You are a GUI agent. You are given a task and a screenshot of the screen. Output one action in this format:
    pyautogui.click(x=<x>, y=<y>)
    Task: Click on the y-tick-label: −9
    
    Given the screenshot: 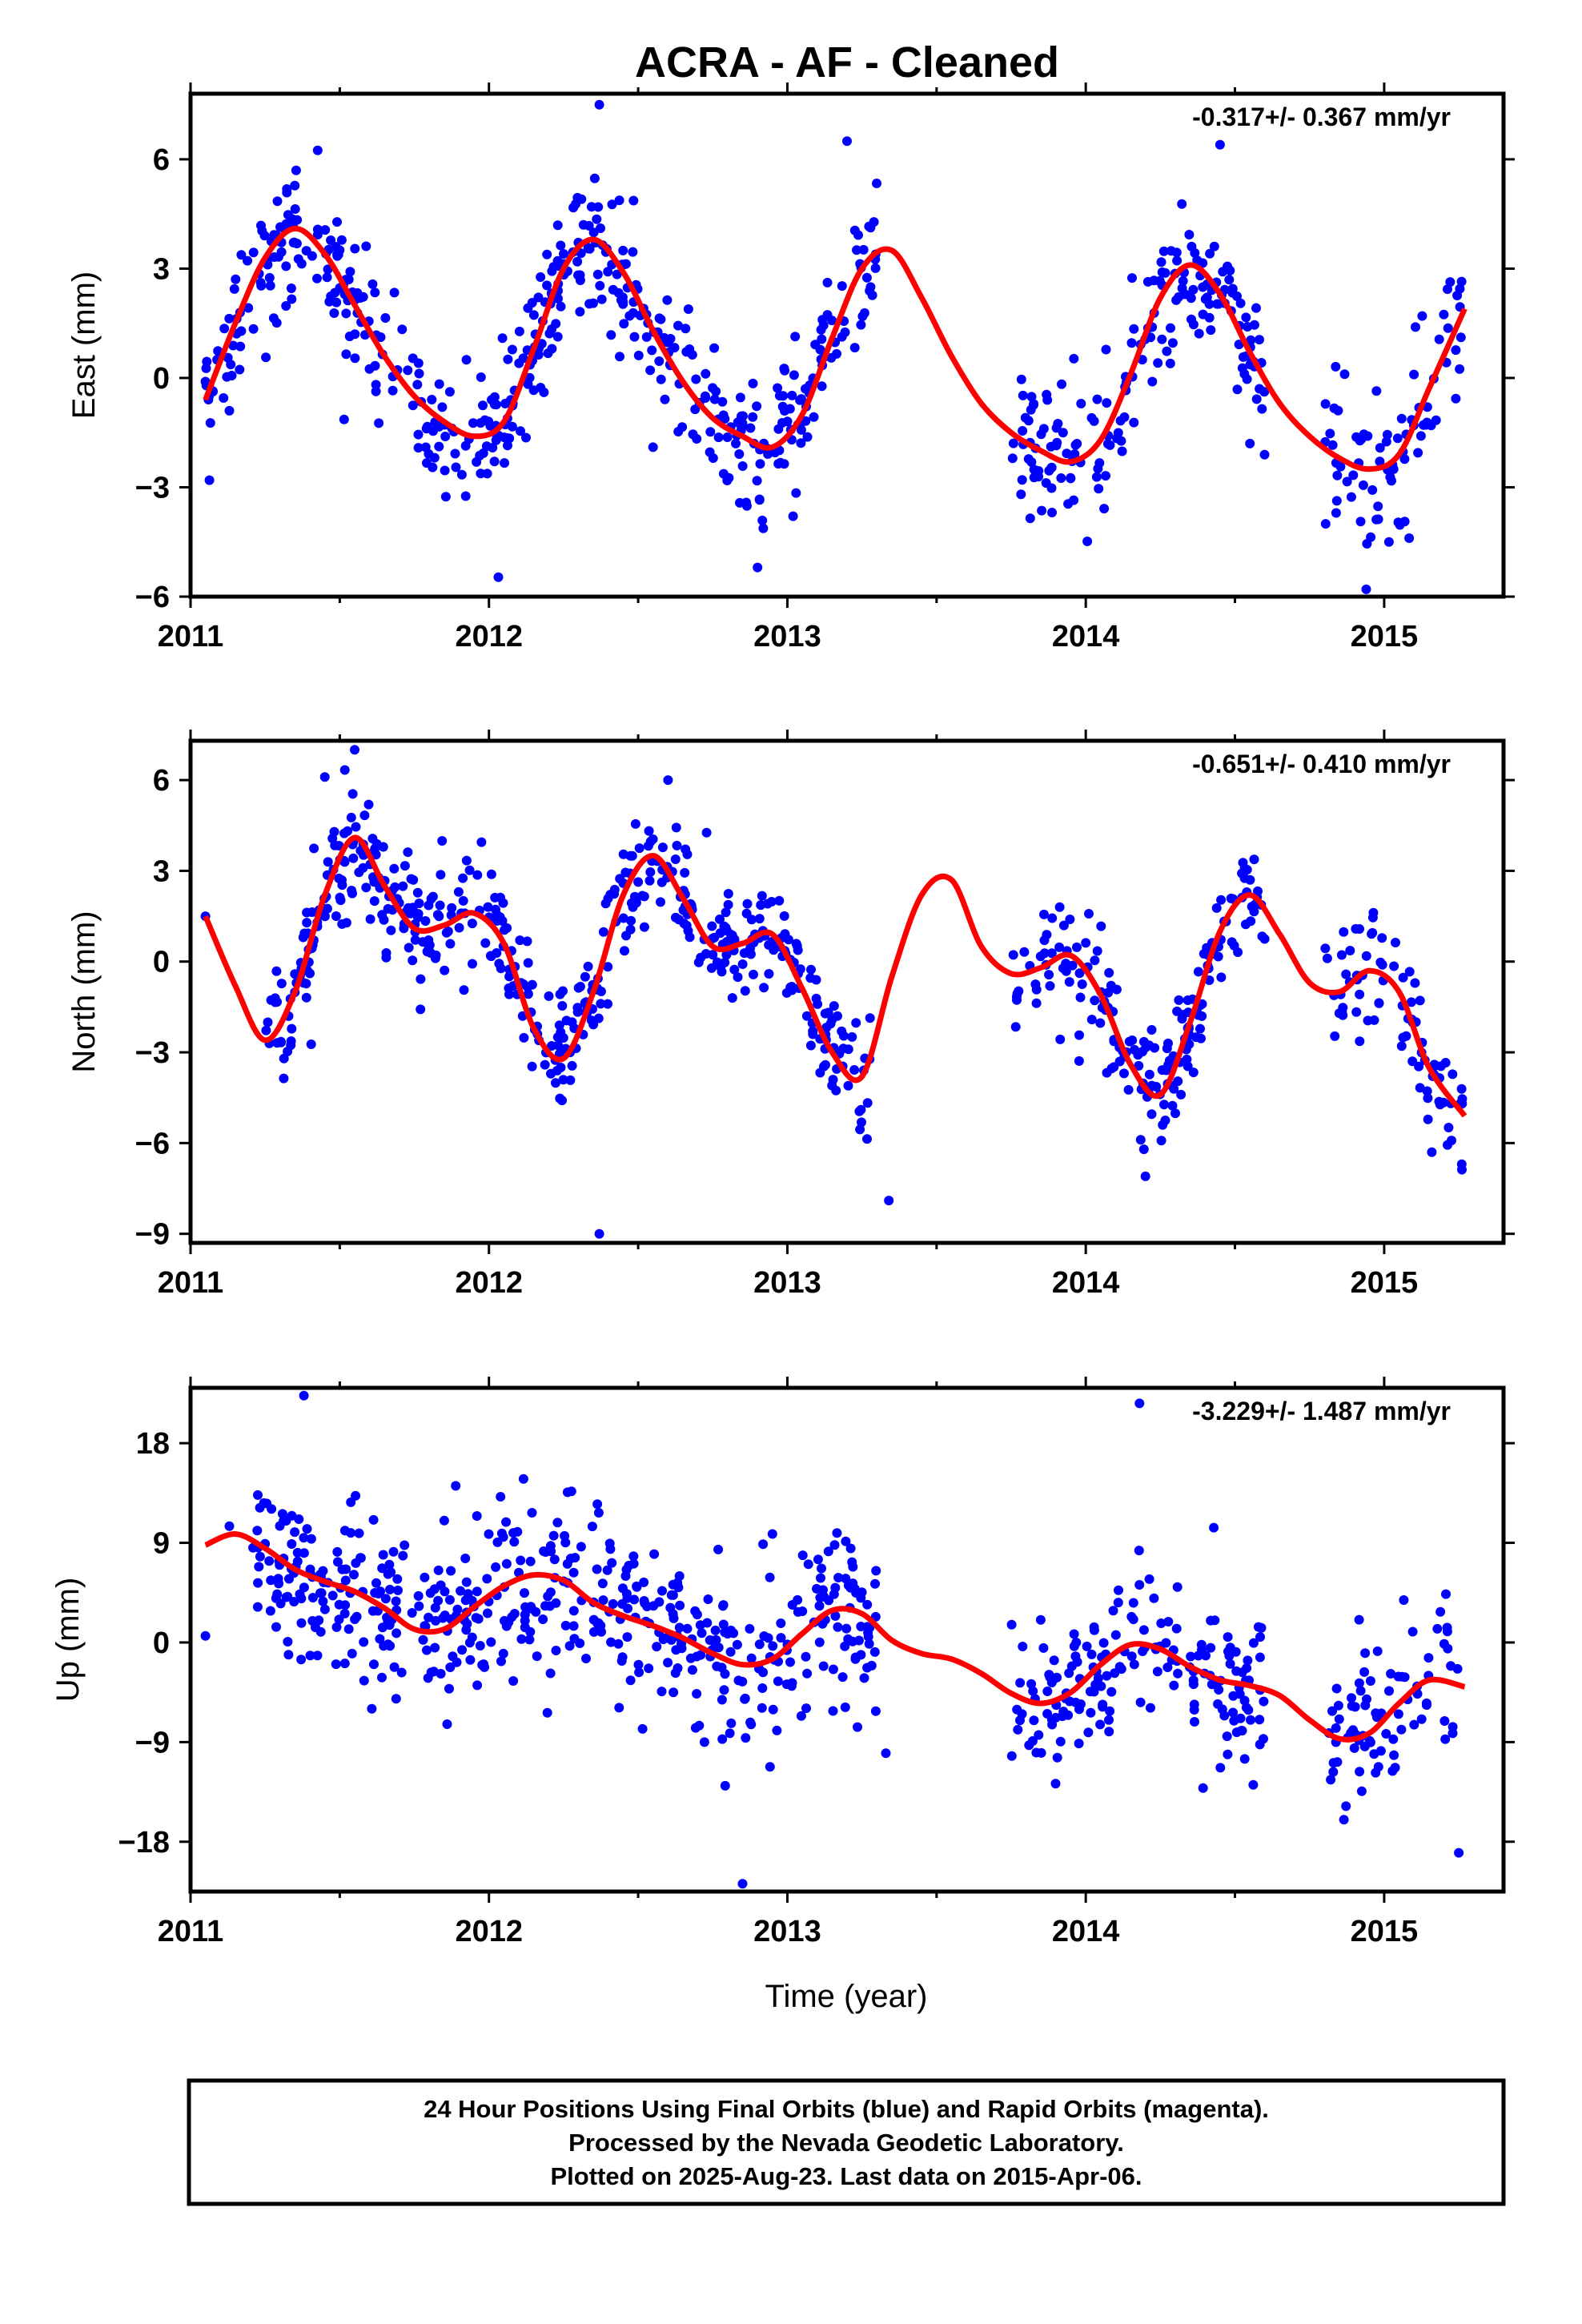 What is the action you would take?
    pyautogui.click(x=152, y=1235)
    